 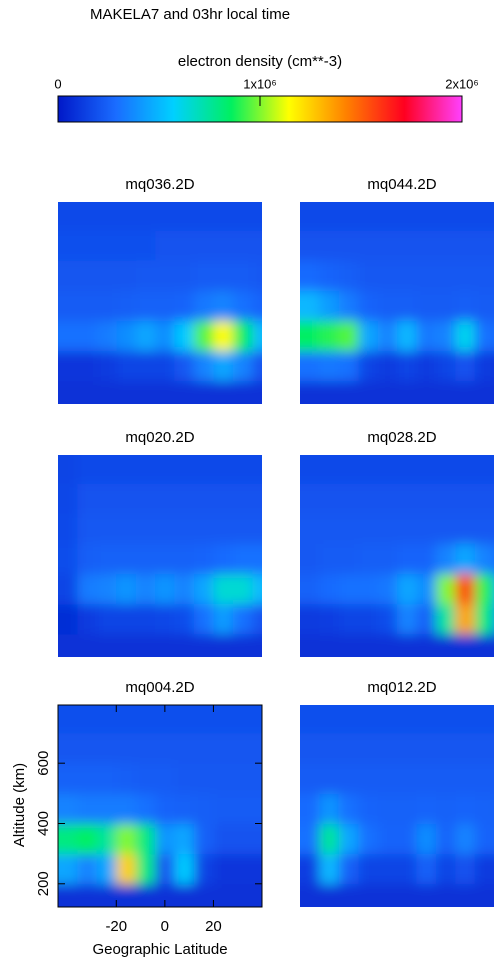 What do you see at coordinates (43, 883) in the screenshot?
I see `y-tick-label: 200` at bounding box center [43, 883].